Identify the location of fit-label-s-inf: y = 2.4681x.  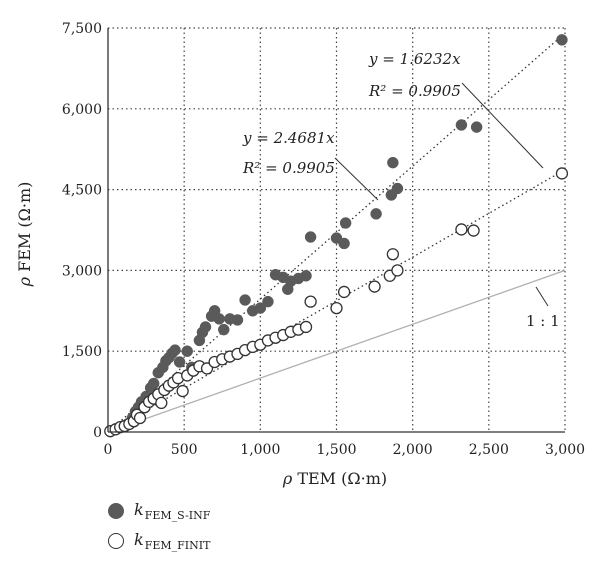
(288, 138).